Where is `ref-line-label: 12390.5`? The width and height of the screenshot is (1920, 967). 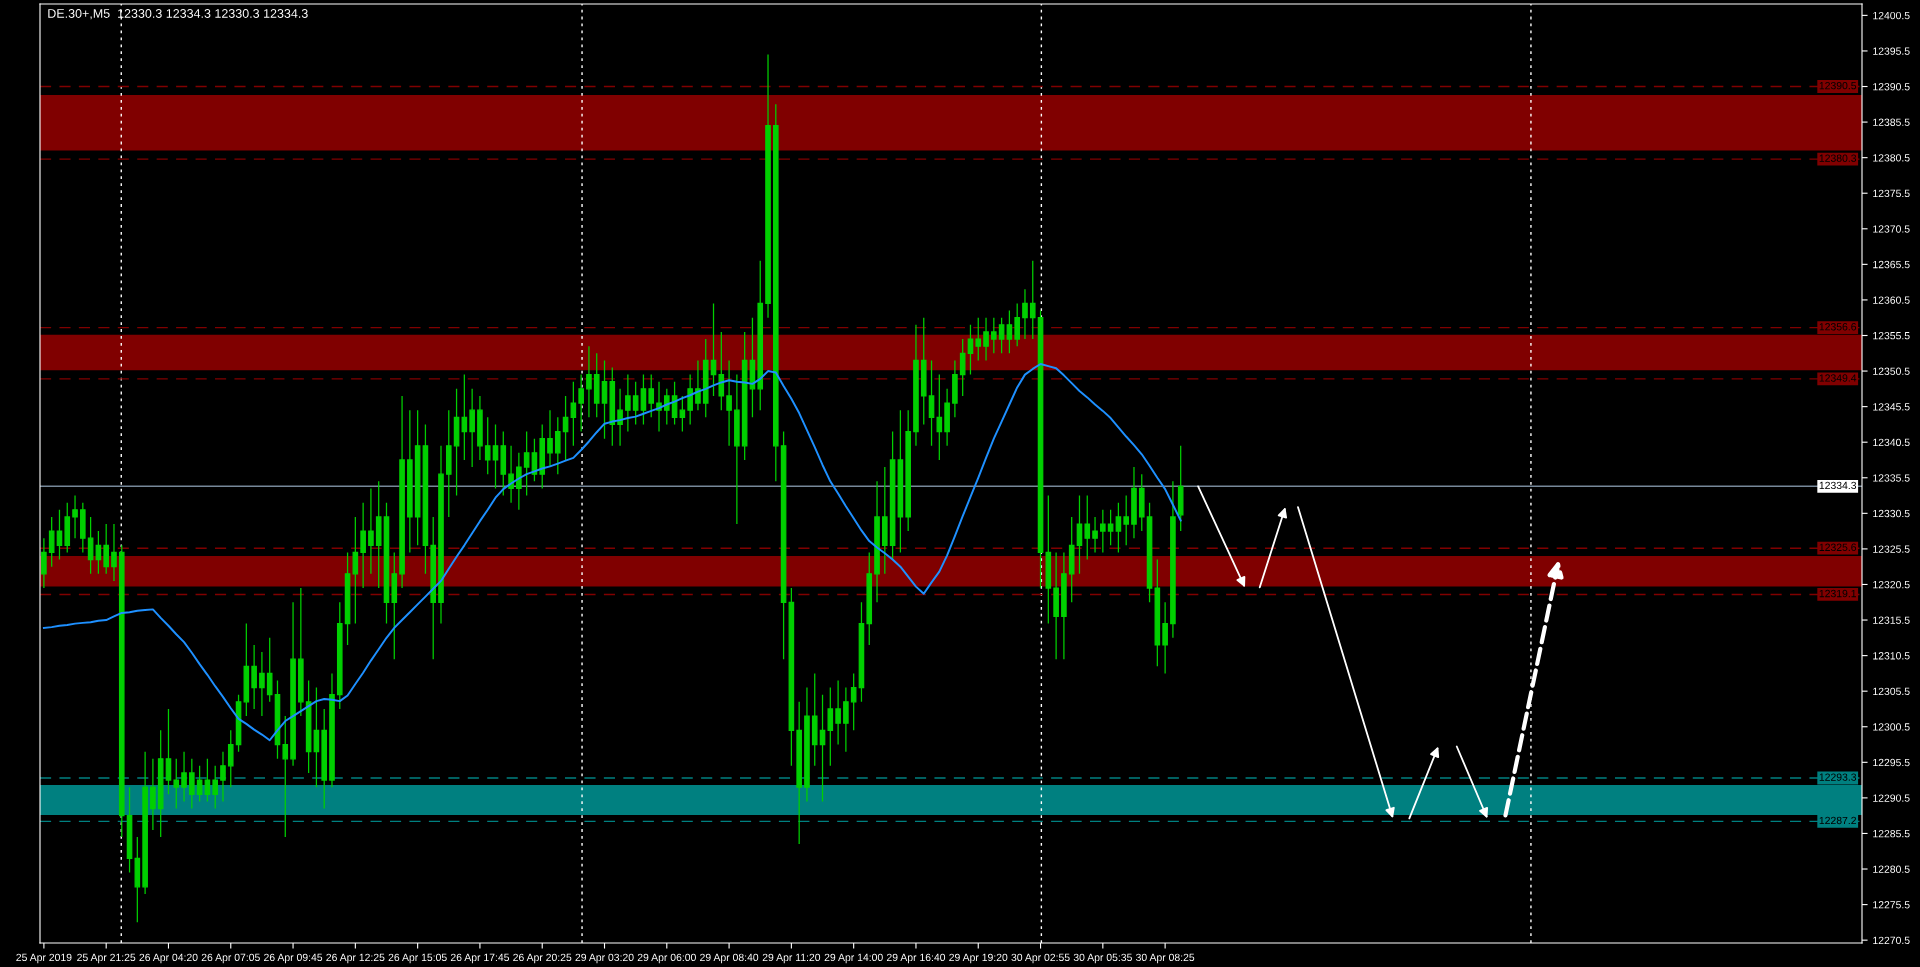
ref-line-label: 12390.5 is located at coordinates (1838, 85).